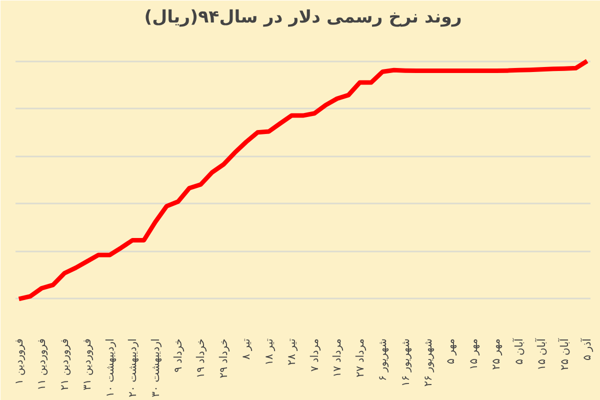  I want to click on x-tick-label: ۱ فروردین, so click(19, 361).